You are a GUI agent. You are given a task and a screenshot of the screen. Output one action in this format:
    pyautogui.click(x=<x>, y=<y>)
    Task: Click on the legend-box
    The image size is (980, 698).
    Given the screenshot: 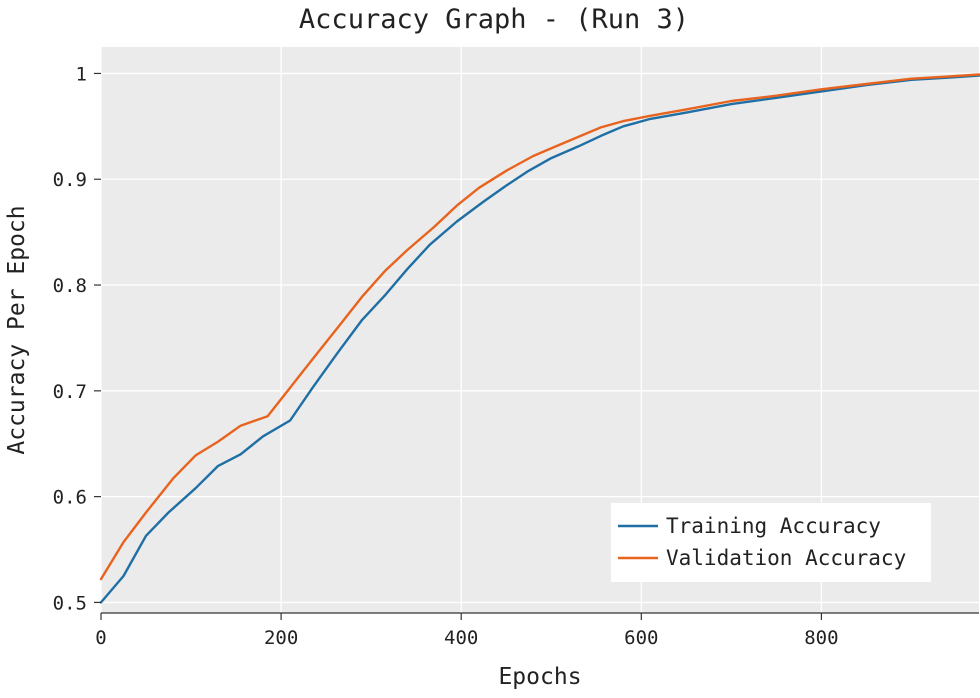 What is the action you would take?
    pyautogui.click(x=771, y=542)
    